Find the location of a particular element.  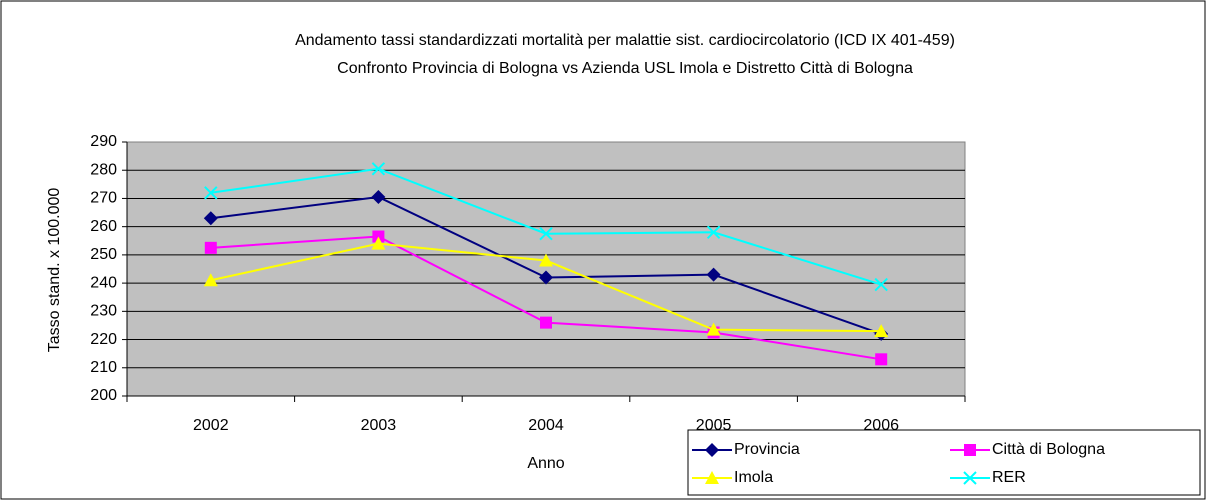

y-axis-label: Tasso stand. x 100.000 is located at coordinates (54, 270).